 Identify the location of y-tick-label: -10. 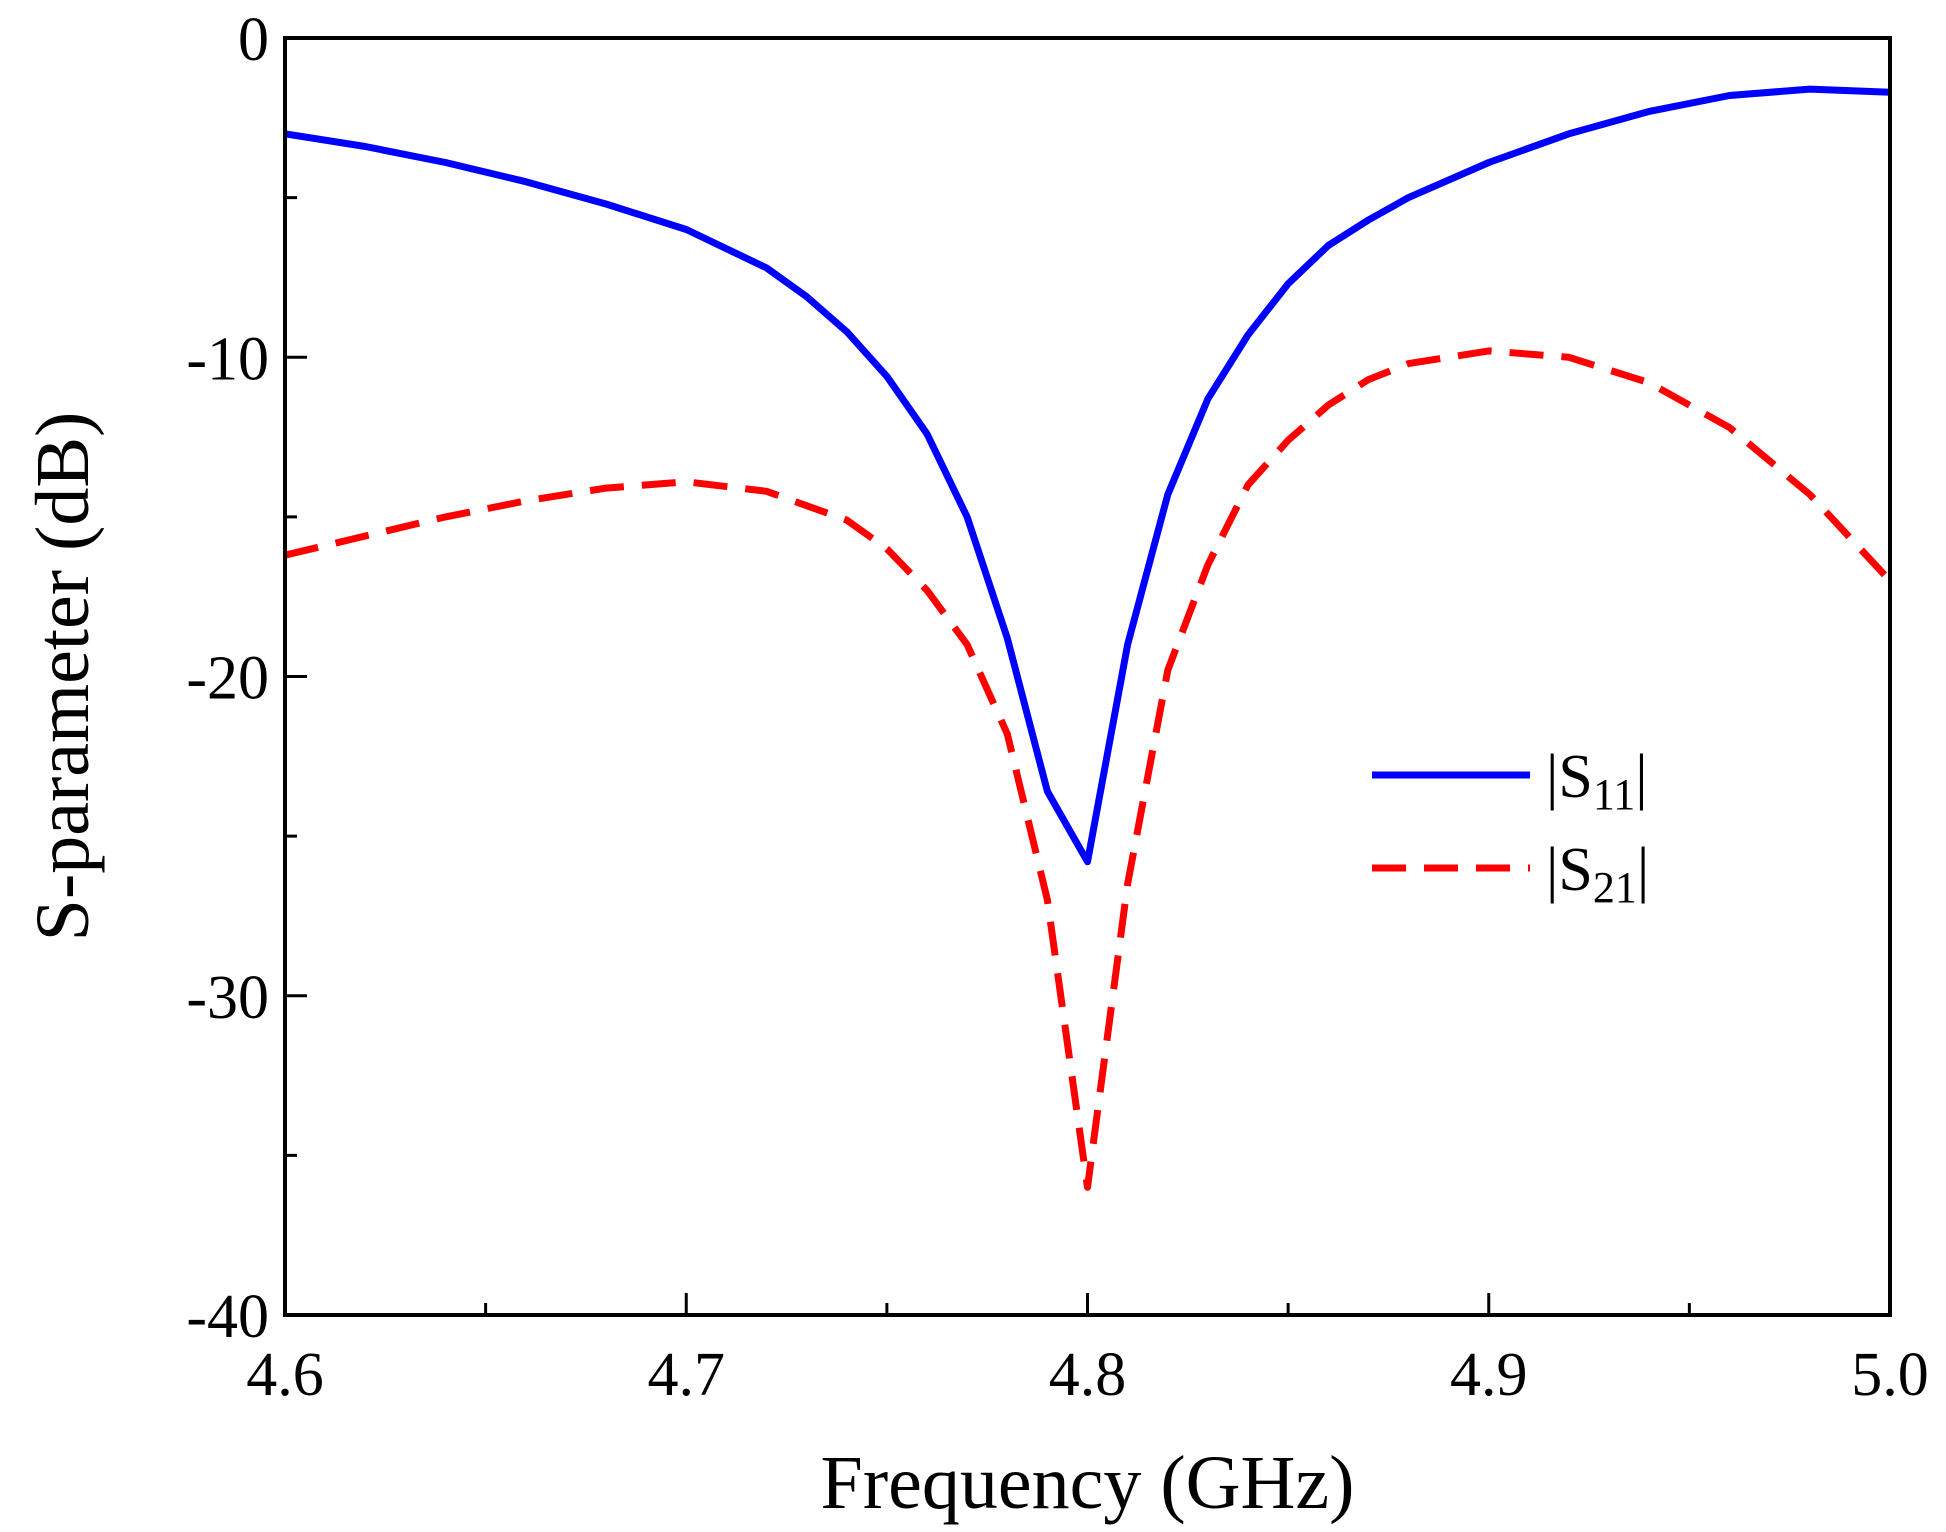
(227, 359).